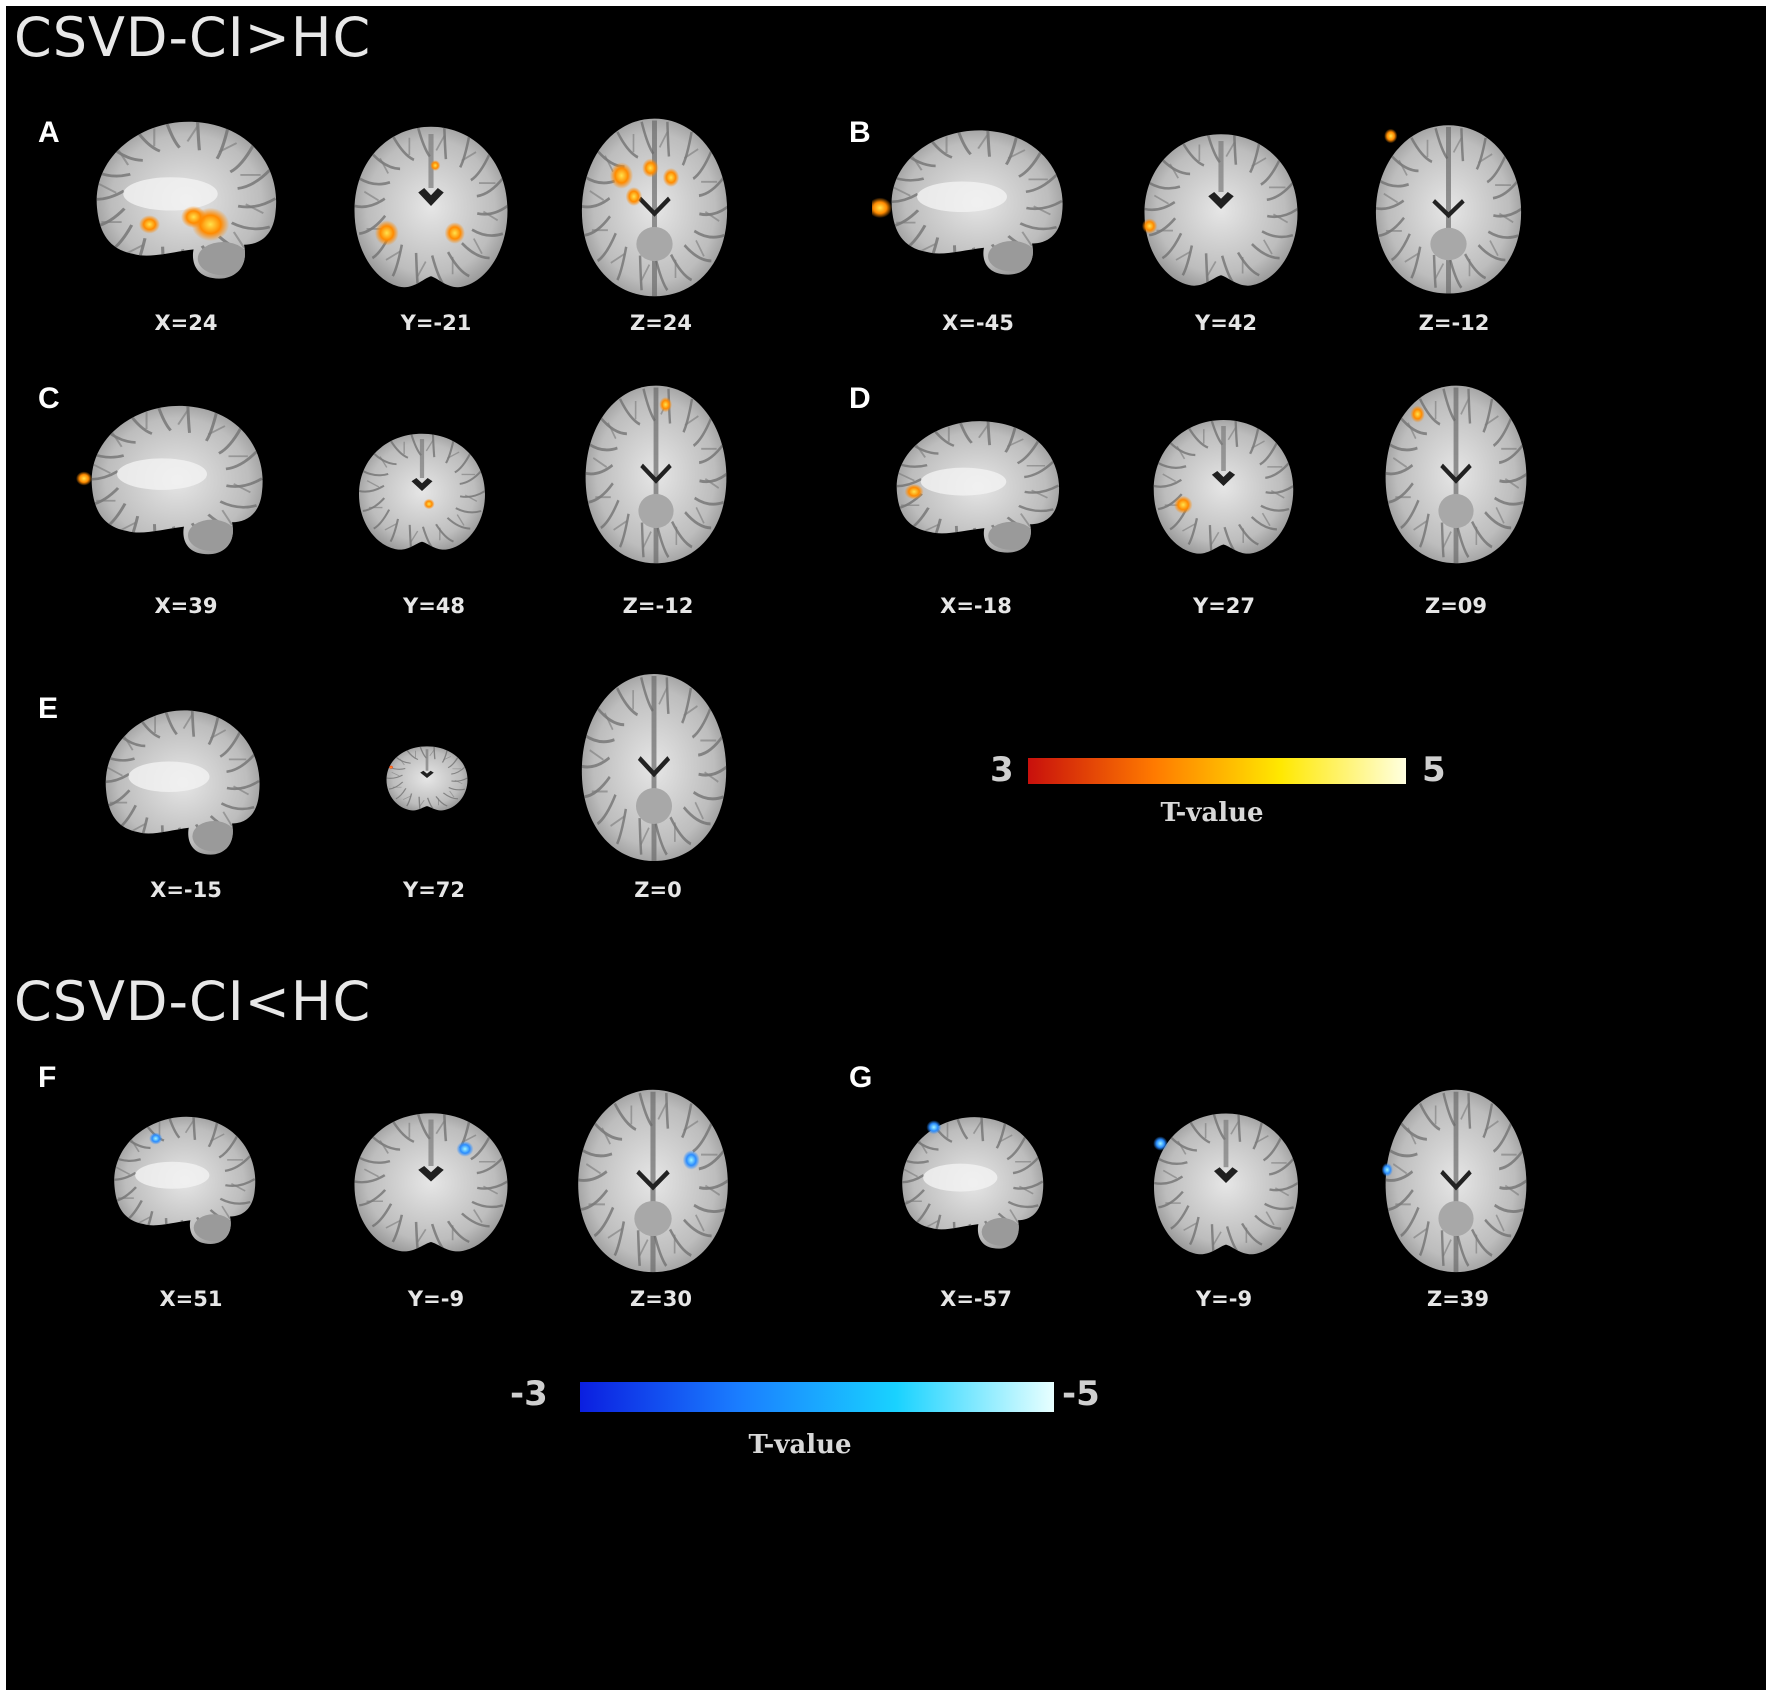 Image resolution: width=1772 pixels, height=1696 pixels. What do you see at coordinates (968, 1181) in the screenshot?
I see `panel-g-sagittal` at bounding box center [968, 1181].